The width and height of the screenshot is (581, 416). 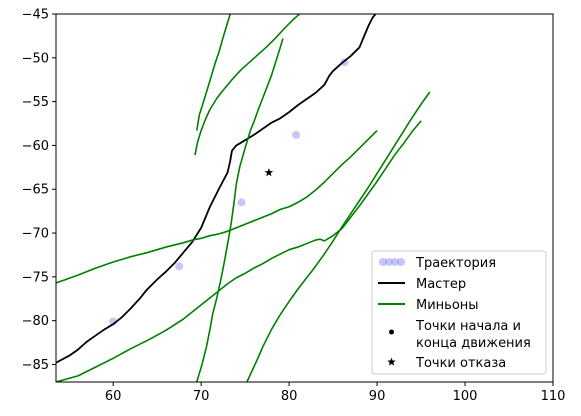 What do you see at coordinates (113, 396) in the screenshot?
I see `x-tick-label: 60` at bounding box center [113, 396].